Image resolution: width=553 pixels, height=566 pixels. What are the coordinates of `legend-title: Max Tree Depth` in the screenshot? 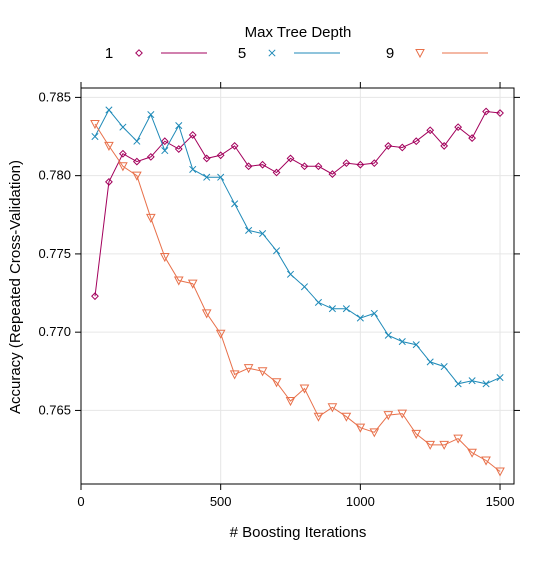 It's located at (298, 32).